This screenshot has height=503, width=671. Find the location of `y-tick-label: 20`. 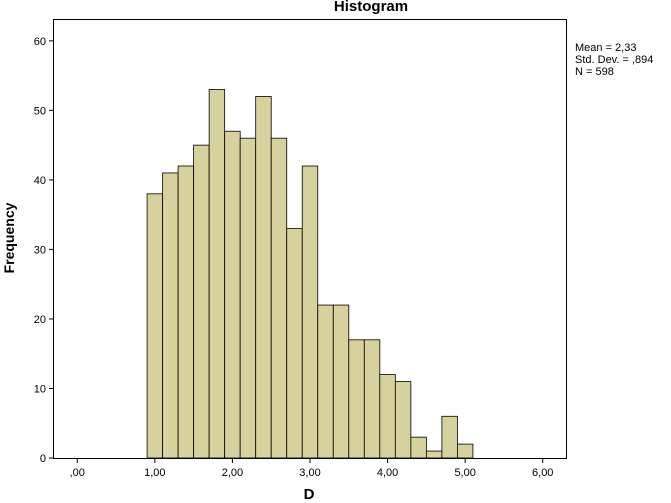

y-tick-label: 20 is located at coordinates (40, 320).